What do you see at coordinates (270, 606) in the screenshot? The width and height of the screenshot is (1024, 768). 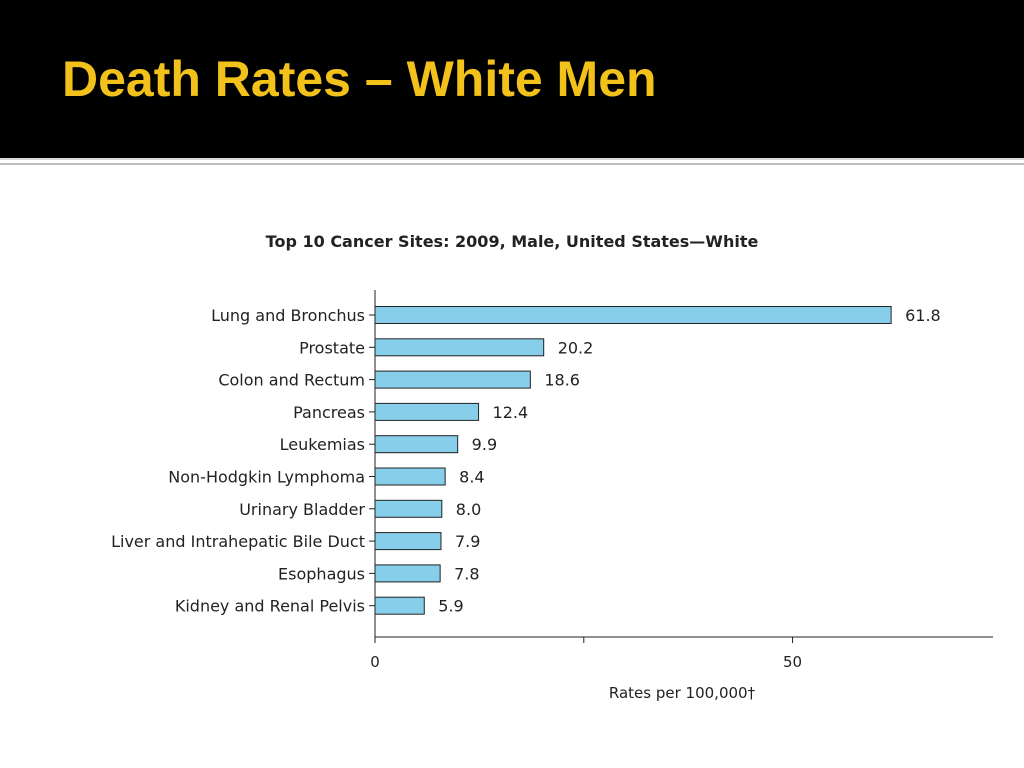 I see `category-label: Kidney and Renal Pelvis` at bounding box center [270, 606].